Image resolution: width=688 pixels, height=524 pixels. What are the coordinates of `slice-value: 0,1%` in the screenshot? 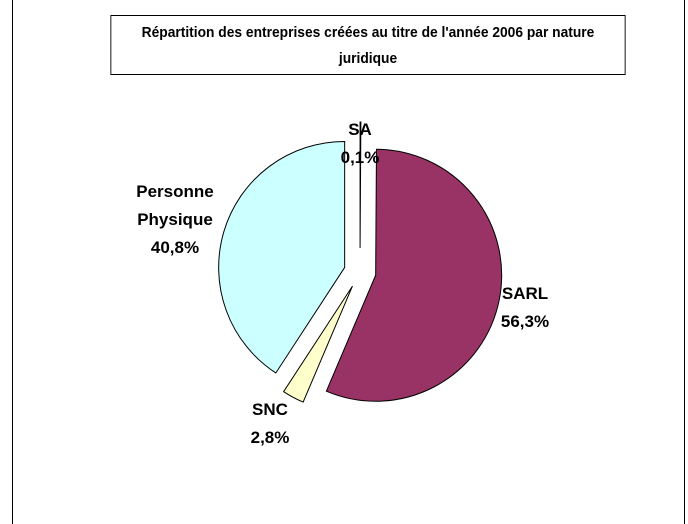 It's located at (360, 157).